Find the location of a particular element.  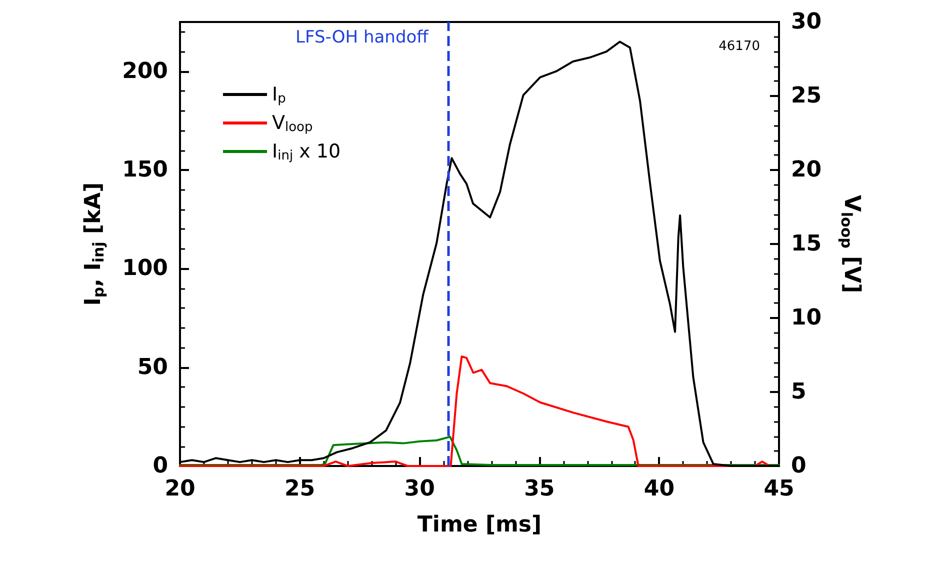

ref-line-label: LFS-OH handoff is located at coordinates (363, 38).